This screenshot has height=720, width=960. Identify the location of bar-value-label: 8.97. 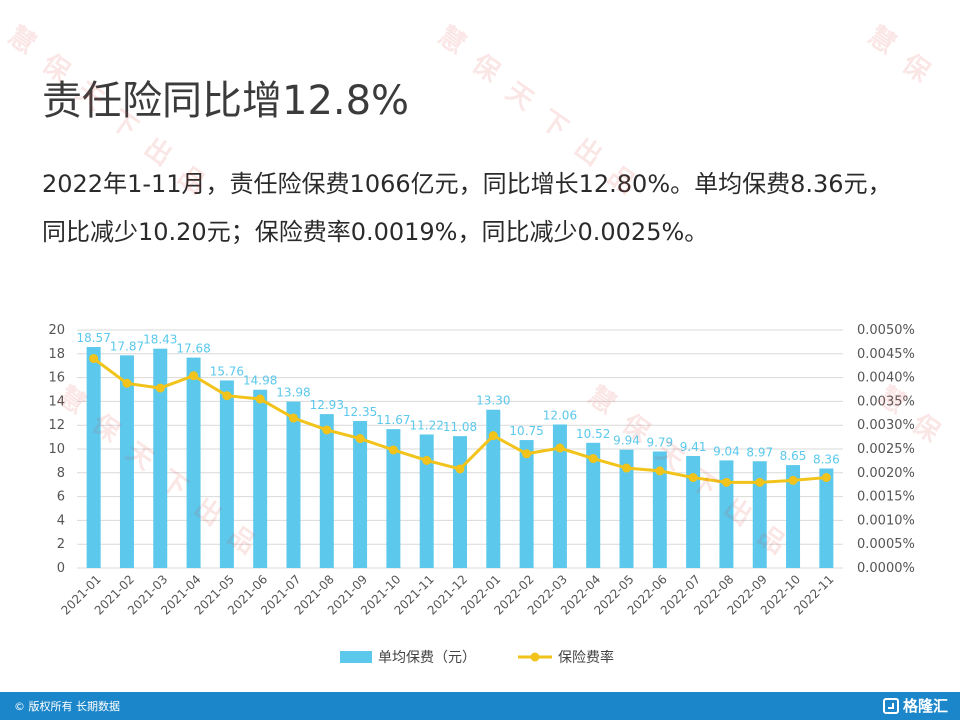
(759, 452).